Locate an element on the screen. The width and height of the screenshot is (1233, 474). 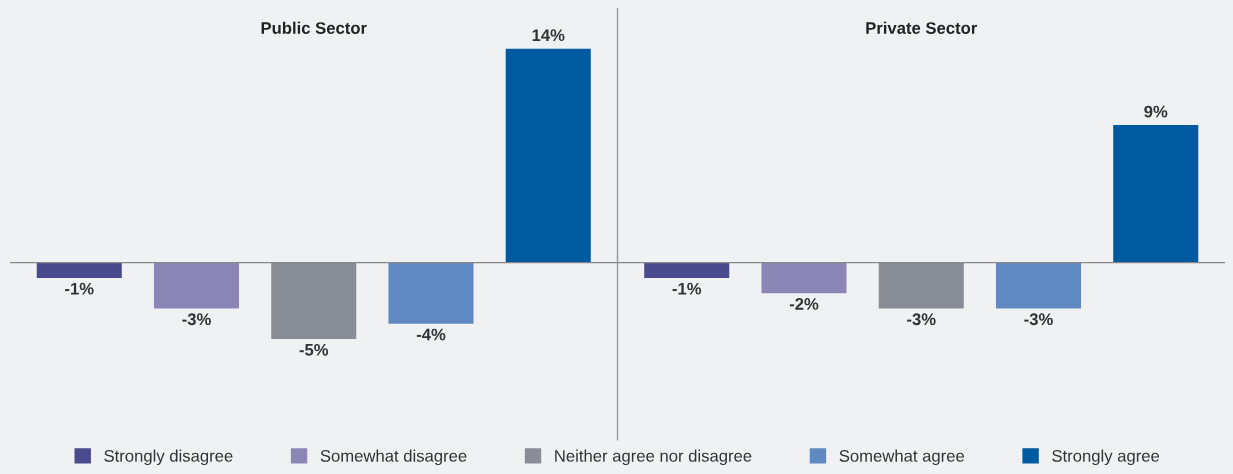
x-tick-label: Private Sector is located at coordinates (922, 27).